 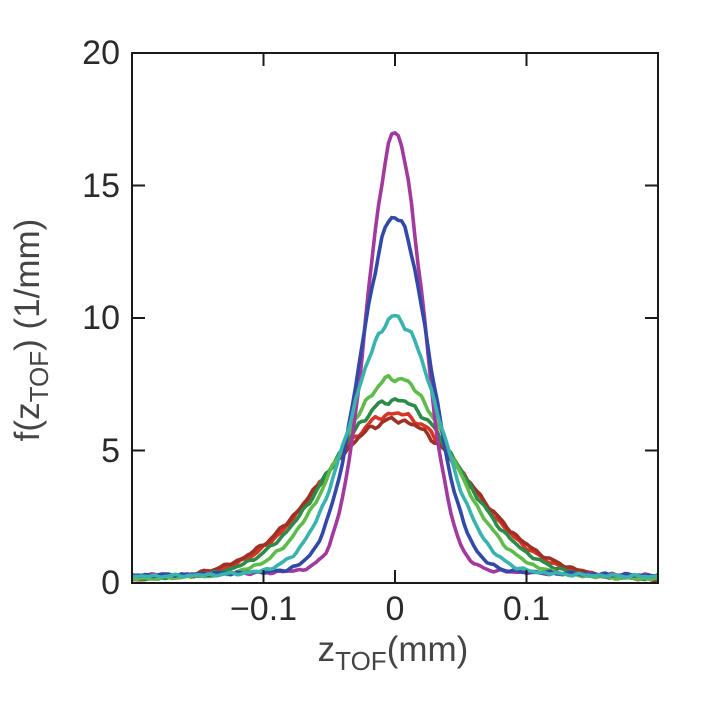 I want to click on x-tick-label--0.1: −0.1, so click(x=263, y=609).